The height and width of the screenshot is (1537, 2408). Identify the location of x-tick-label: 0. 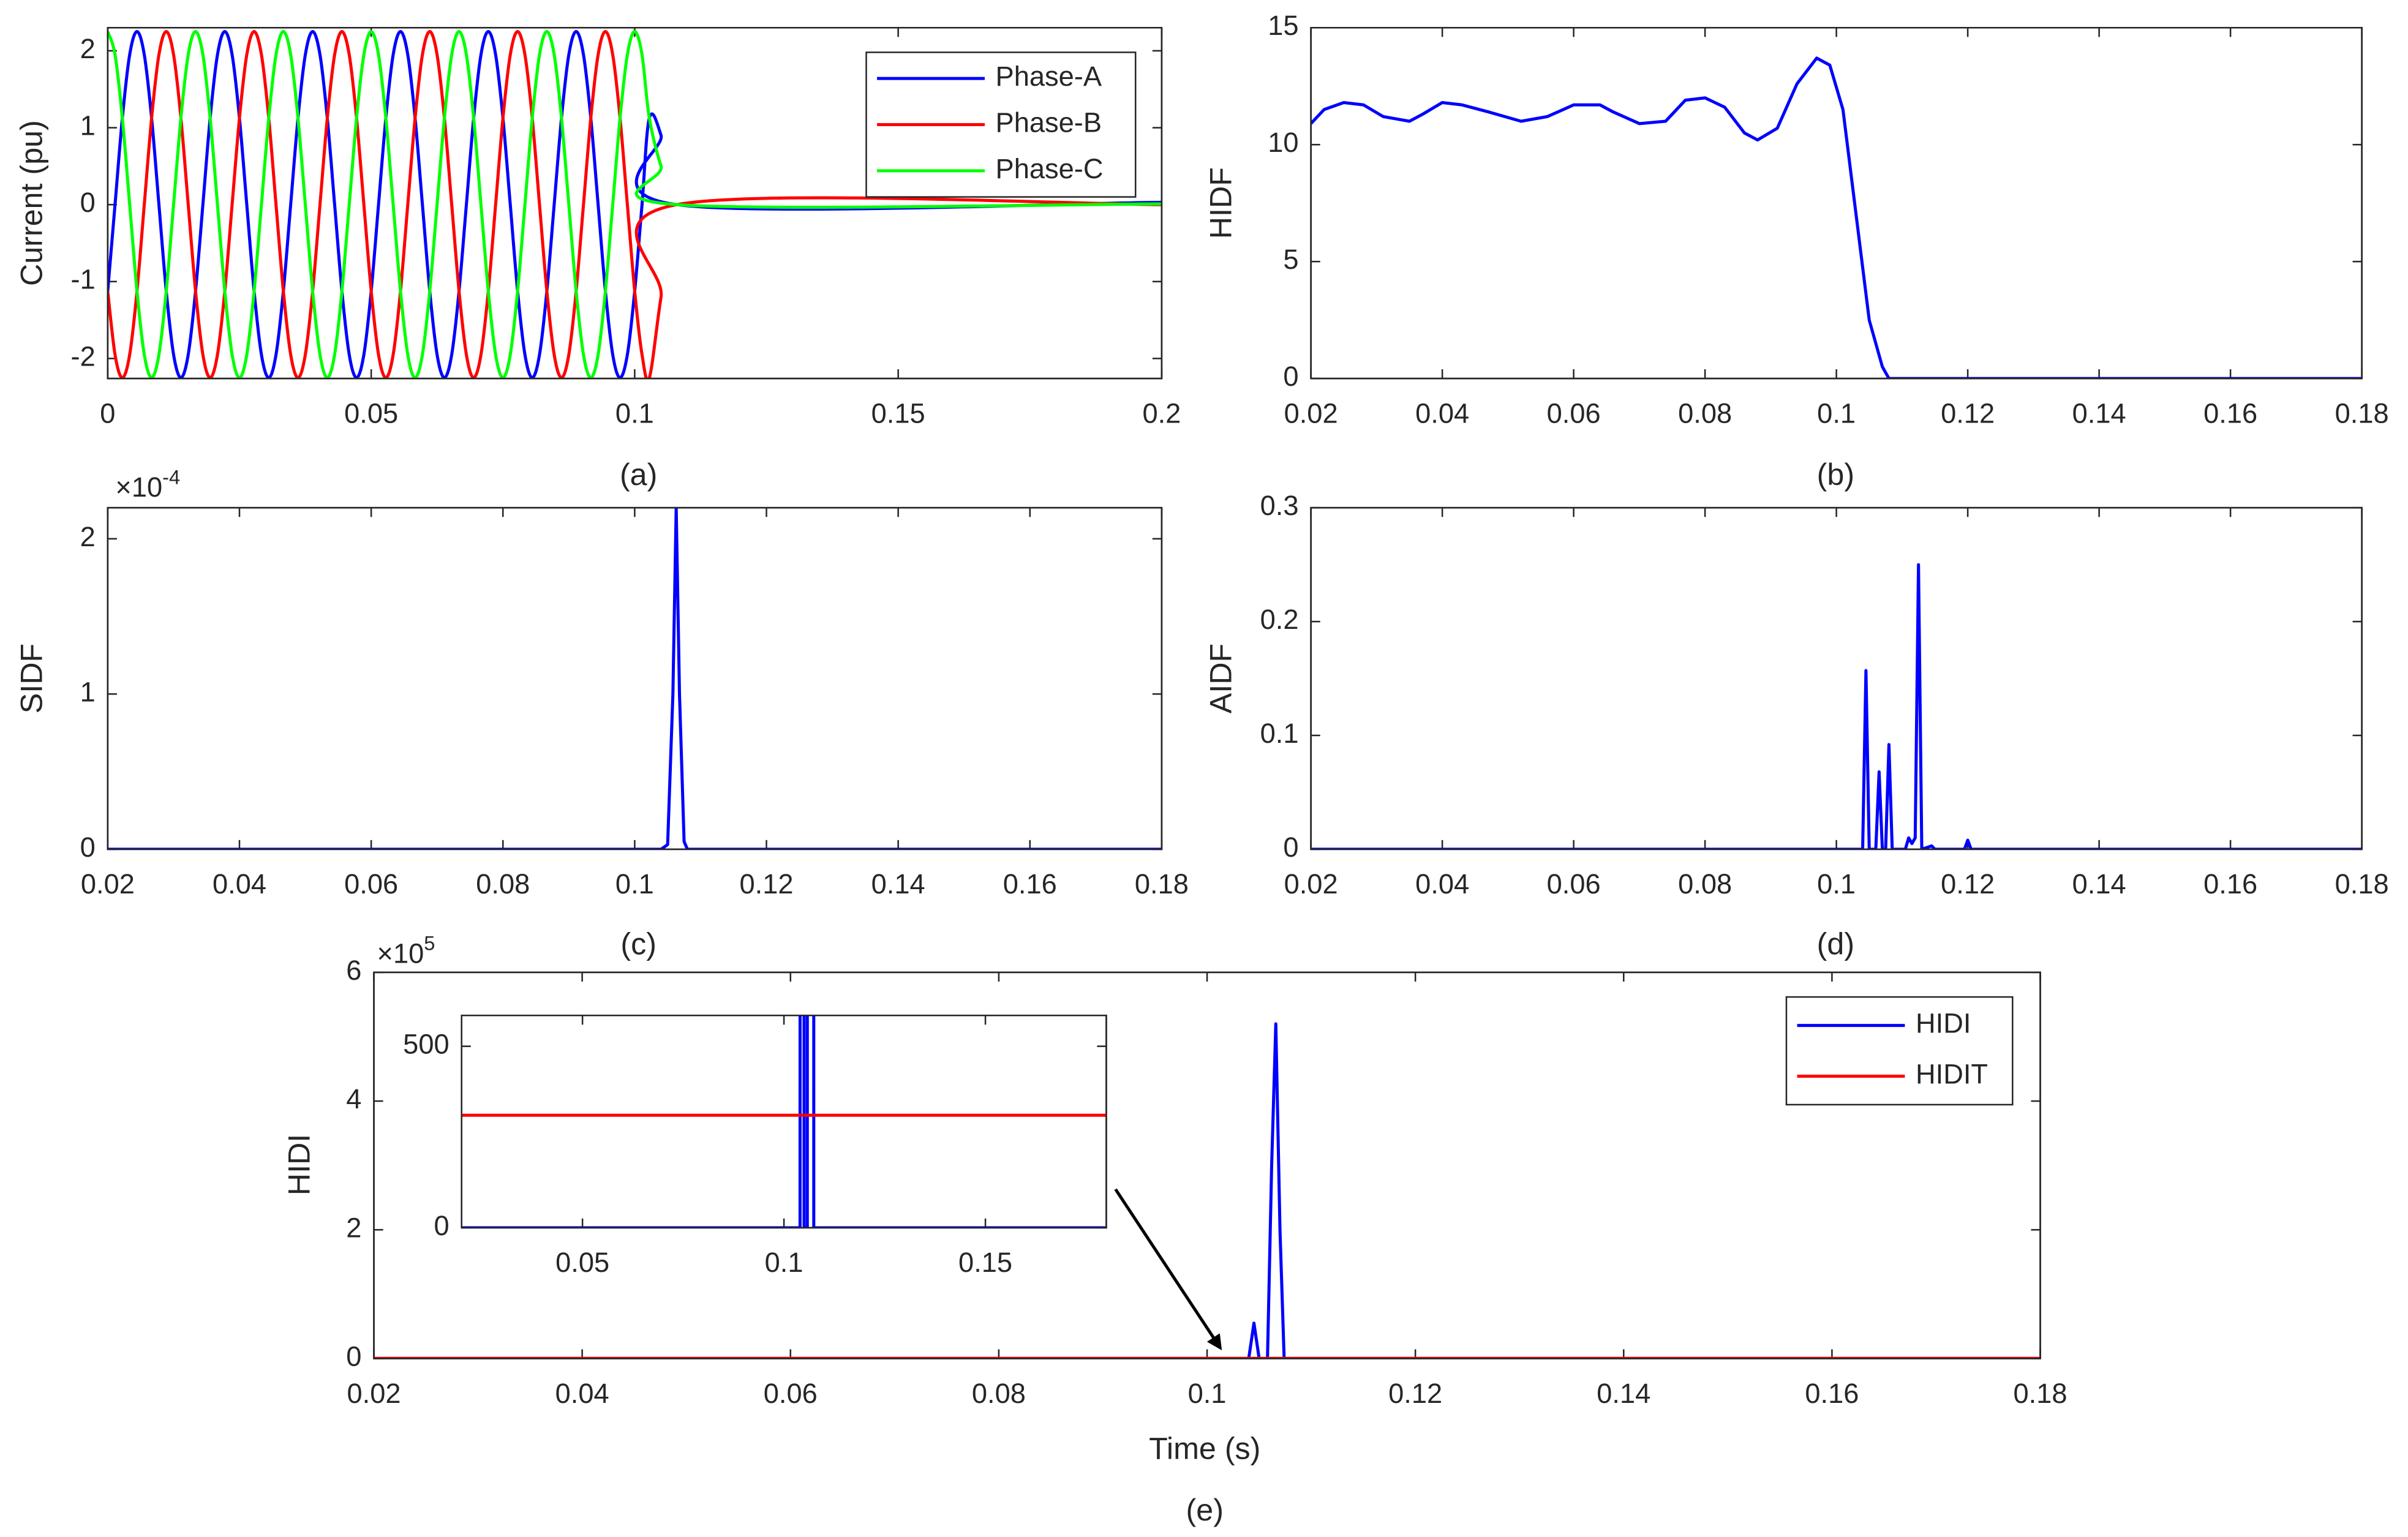
(107, 413).